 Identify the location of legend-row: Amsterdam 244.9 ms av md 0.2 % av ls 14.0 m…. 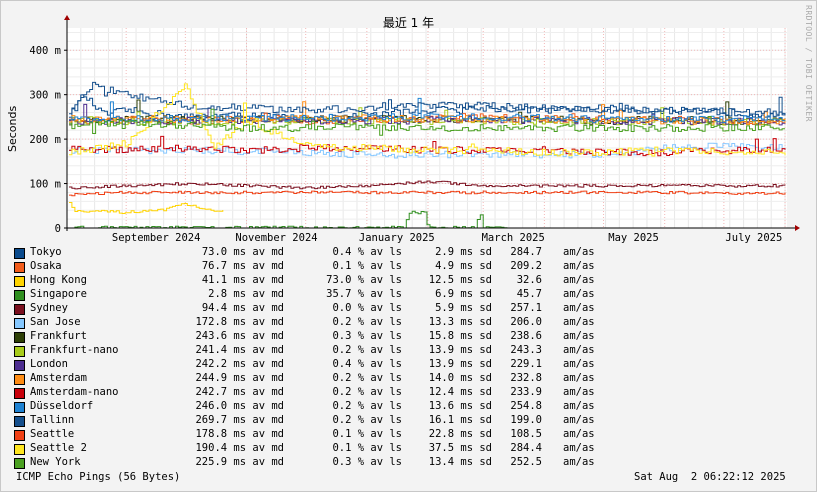
(314, 379).